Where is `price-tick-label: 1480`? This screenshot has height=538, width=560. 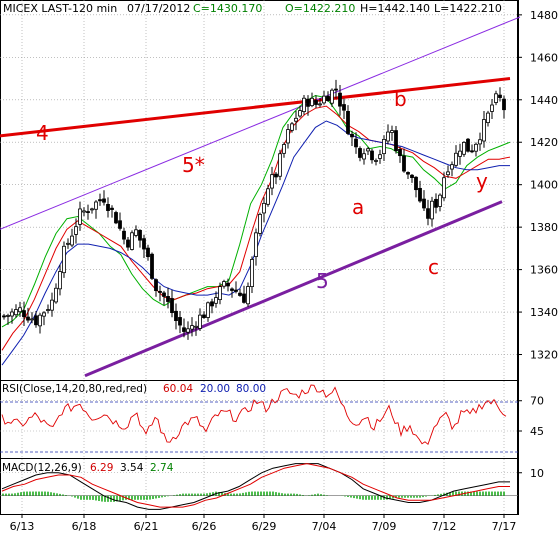
price-tick-label: 1480 is located at coordinates (544, 15).